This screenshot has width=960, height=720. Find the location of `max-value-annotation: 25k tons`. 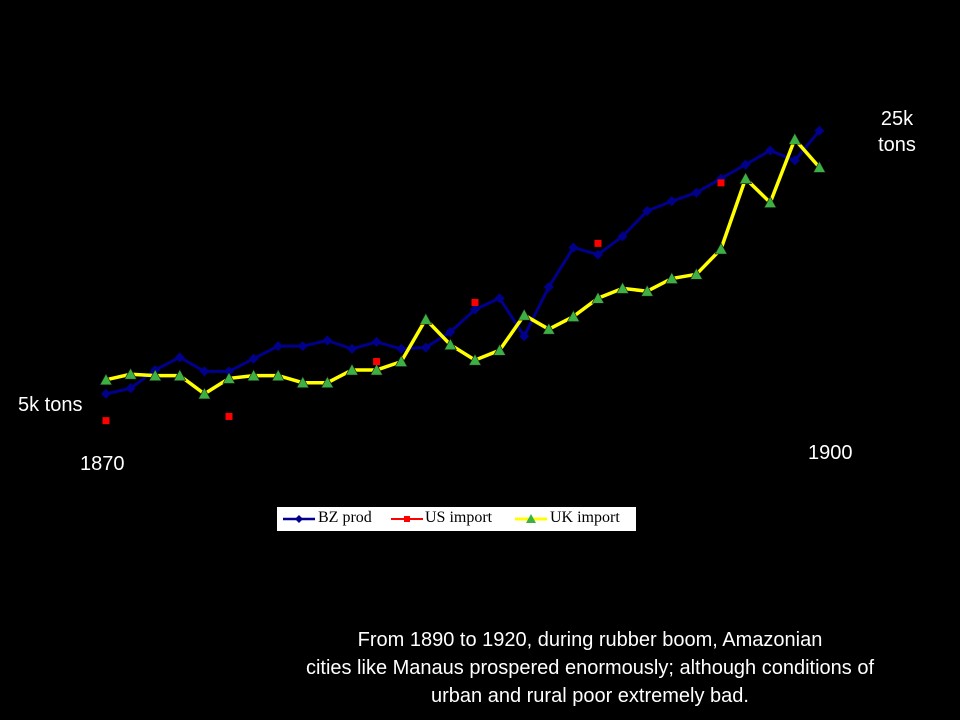

max-value-annotation: 25k tons is located at coordinates (897, 132).